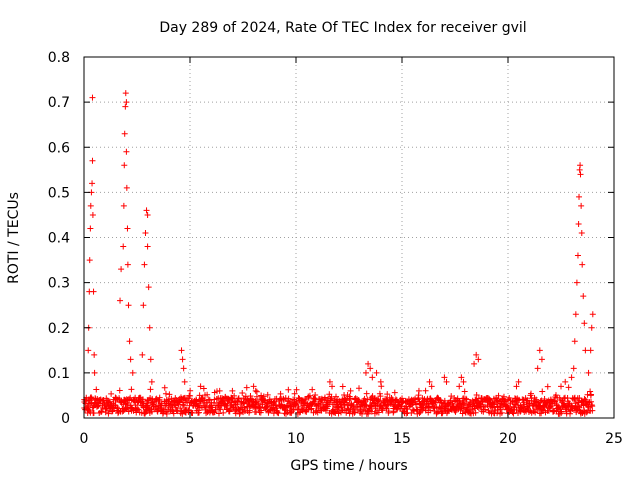  What do you see at coordinates (84, 439) in the screenshot?
I see `x-tick-label: 0` at bounding box center [84, 439].